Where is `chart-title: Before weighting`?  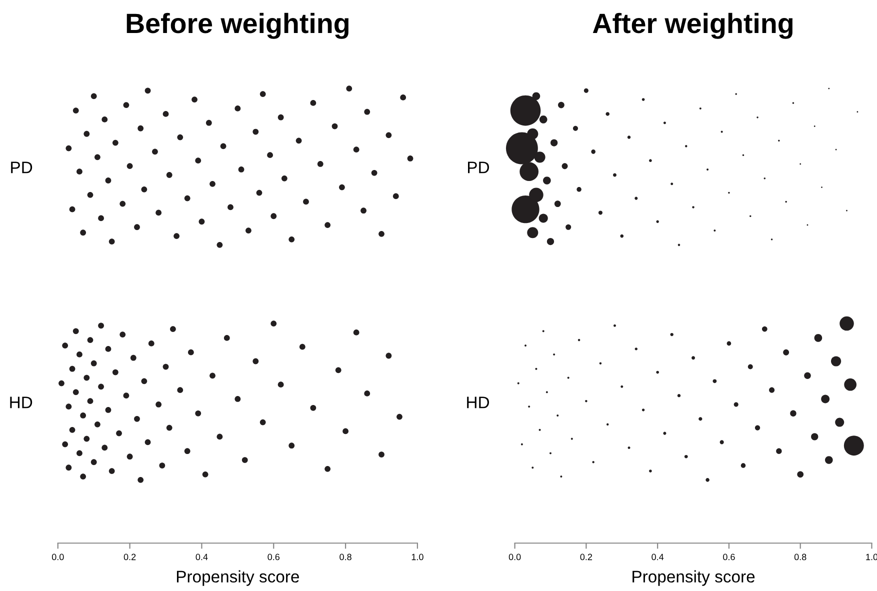
chart-title: Before weighting is located at coordinates (237, 25).